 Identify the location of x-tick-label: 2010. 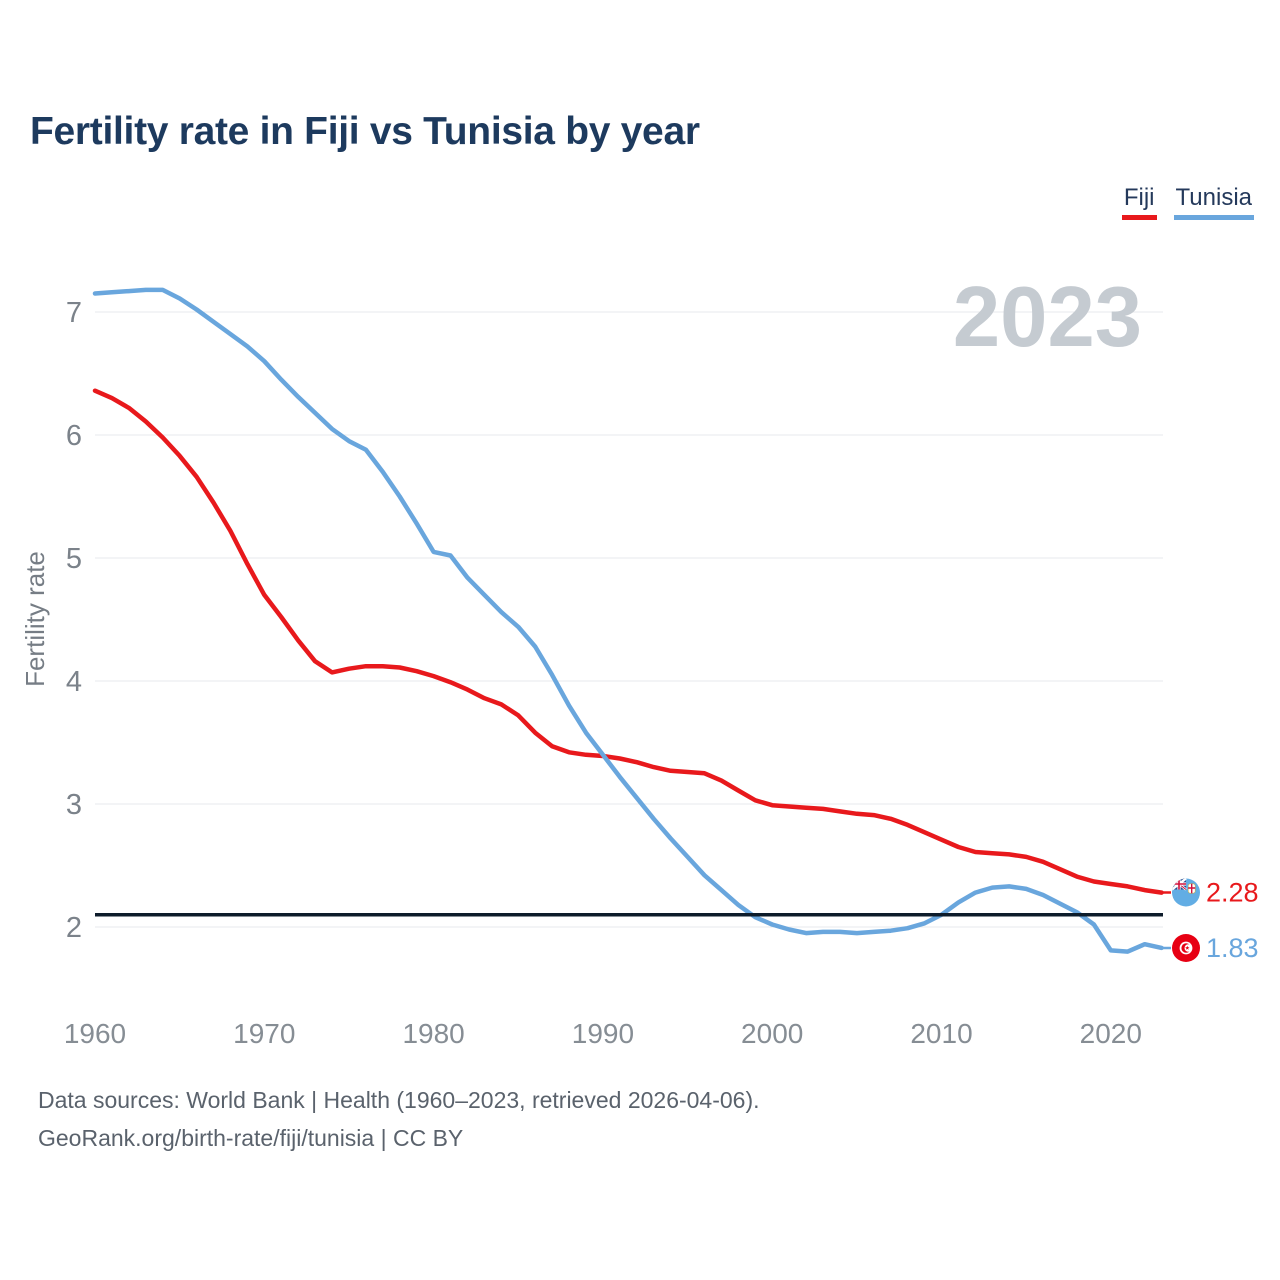
(941, 1033).